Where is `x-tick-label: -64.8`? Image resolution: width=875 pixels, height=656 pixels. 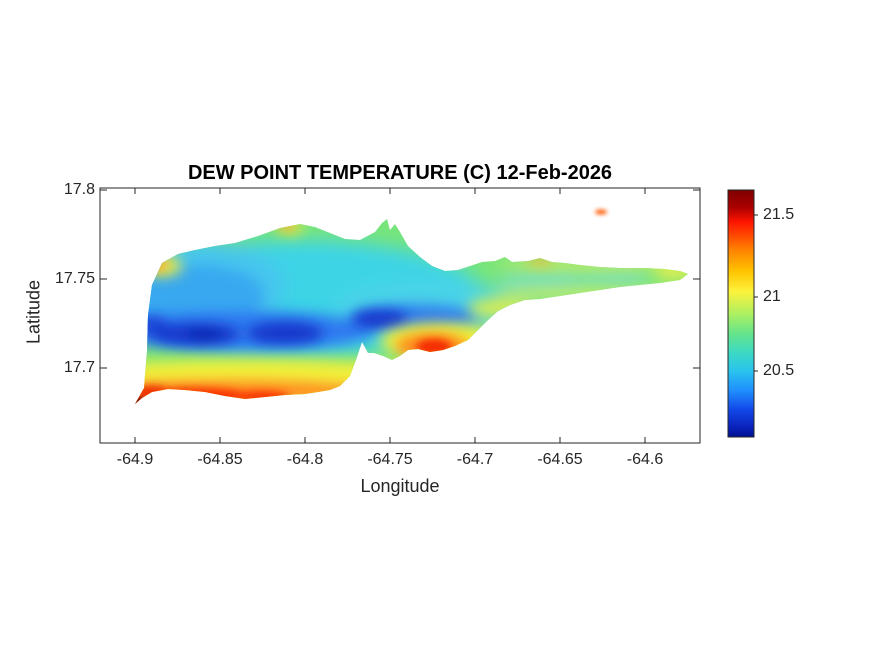
x-tick-label: -64.8 is located at coordinates (305, 459).